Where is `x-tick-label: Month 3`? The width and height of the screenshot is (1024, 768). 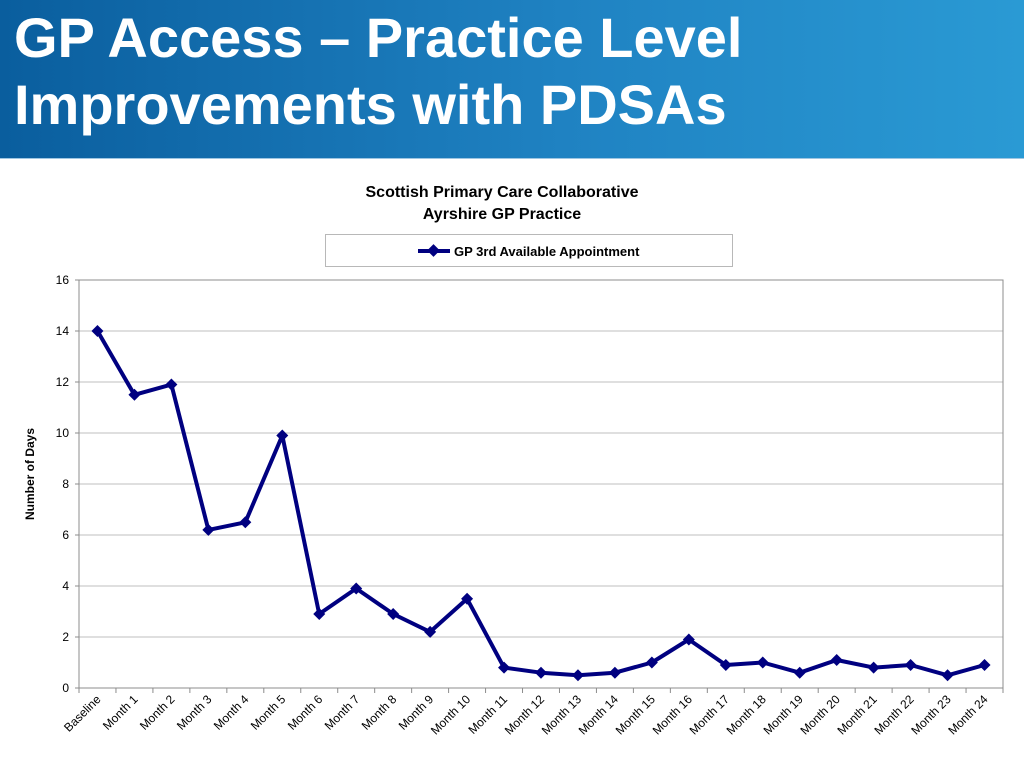
x-tick-label: Month 3 is located at coordinates (194, 712).